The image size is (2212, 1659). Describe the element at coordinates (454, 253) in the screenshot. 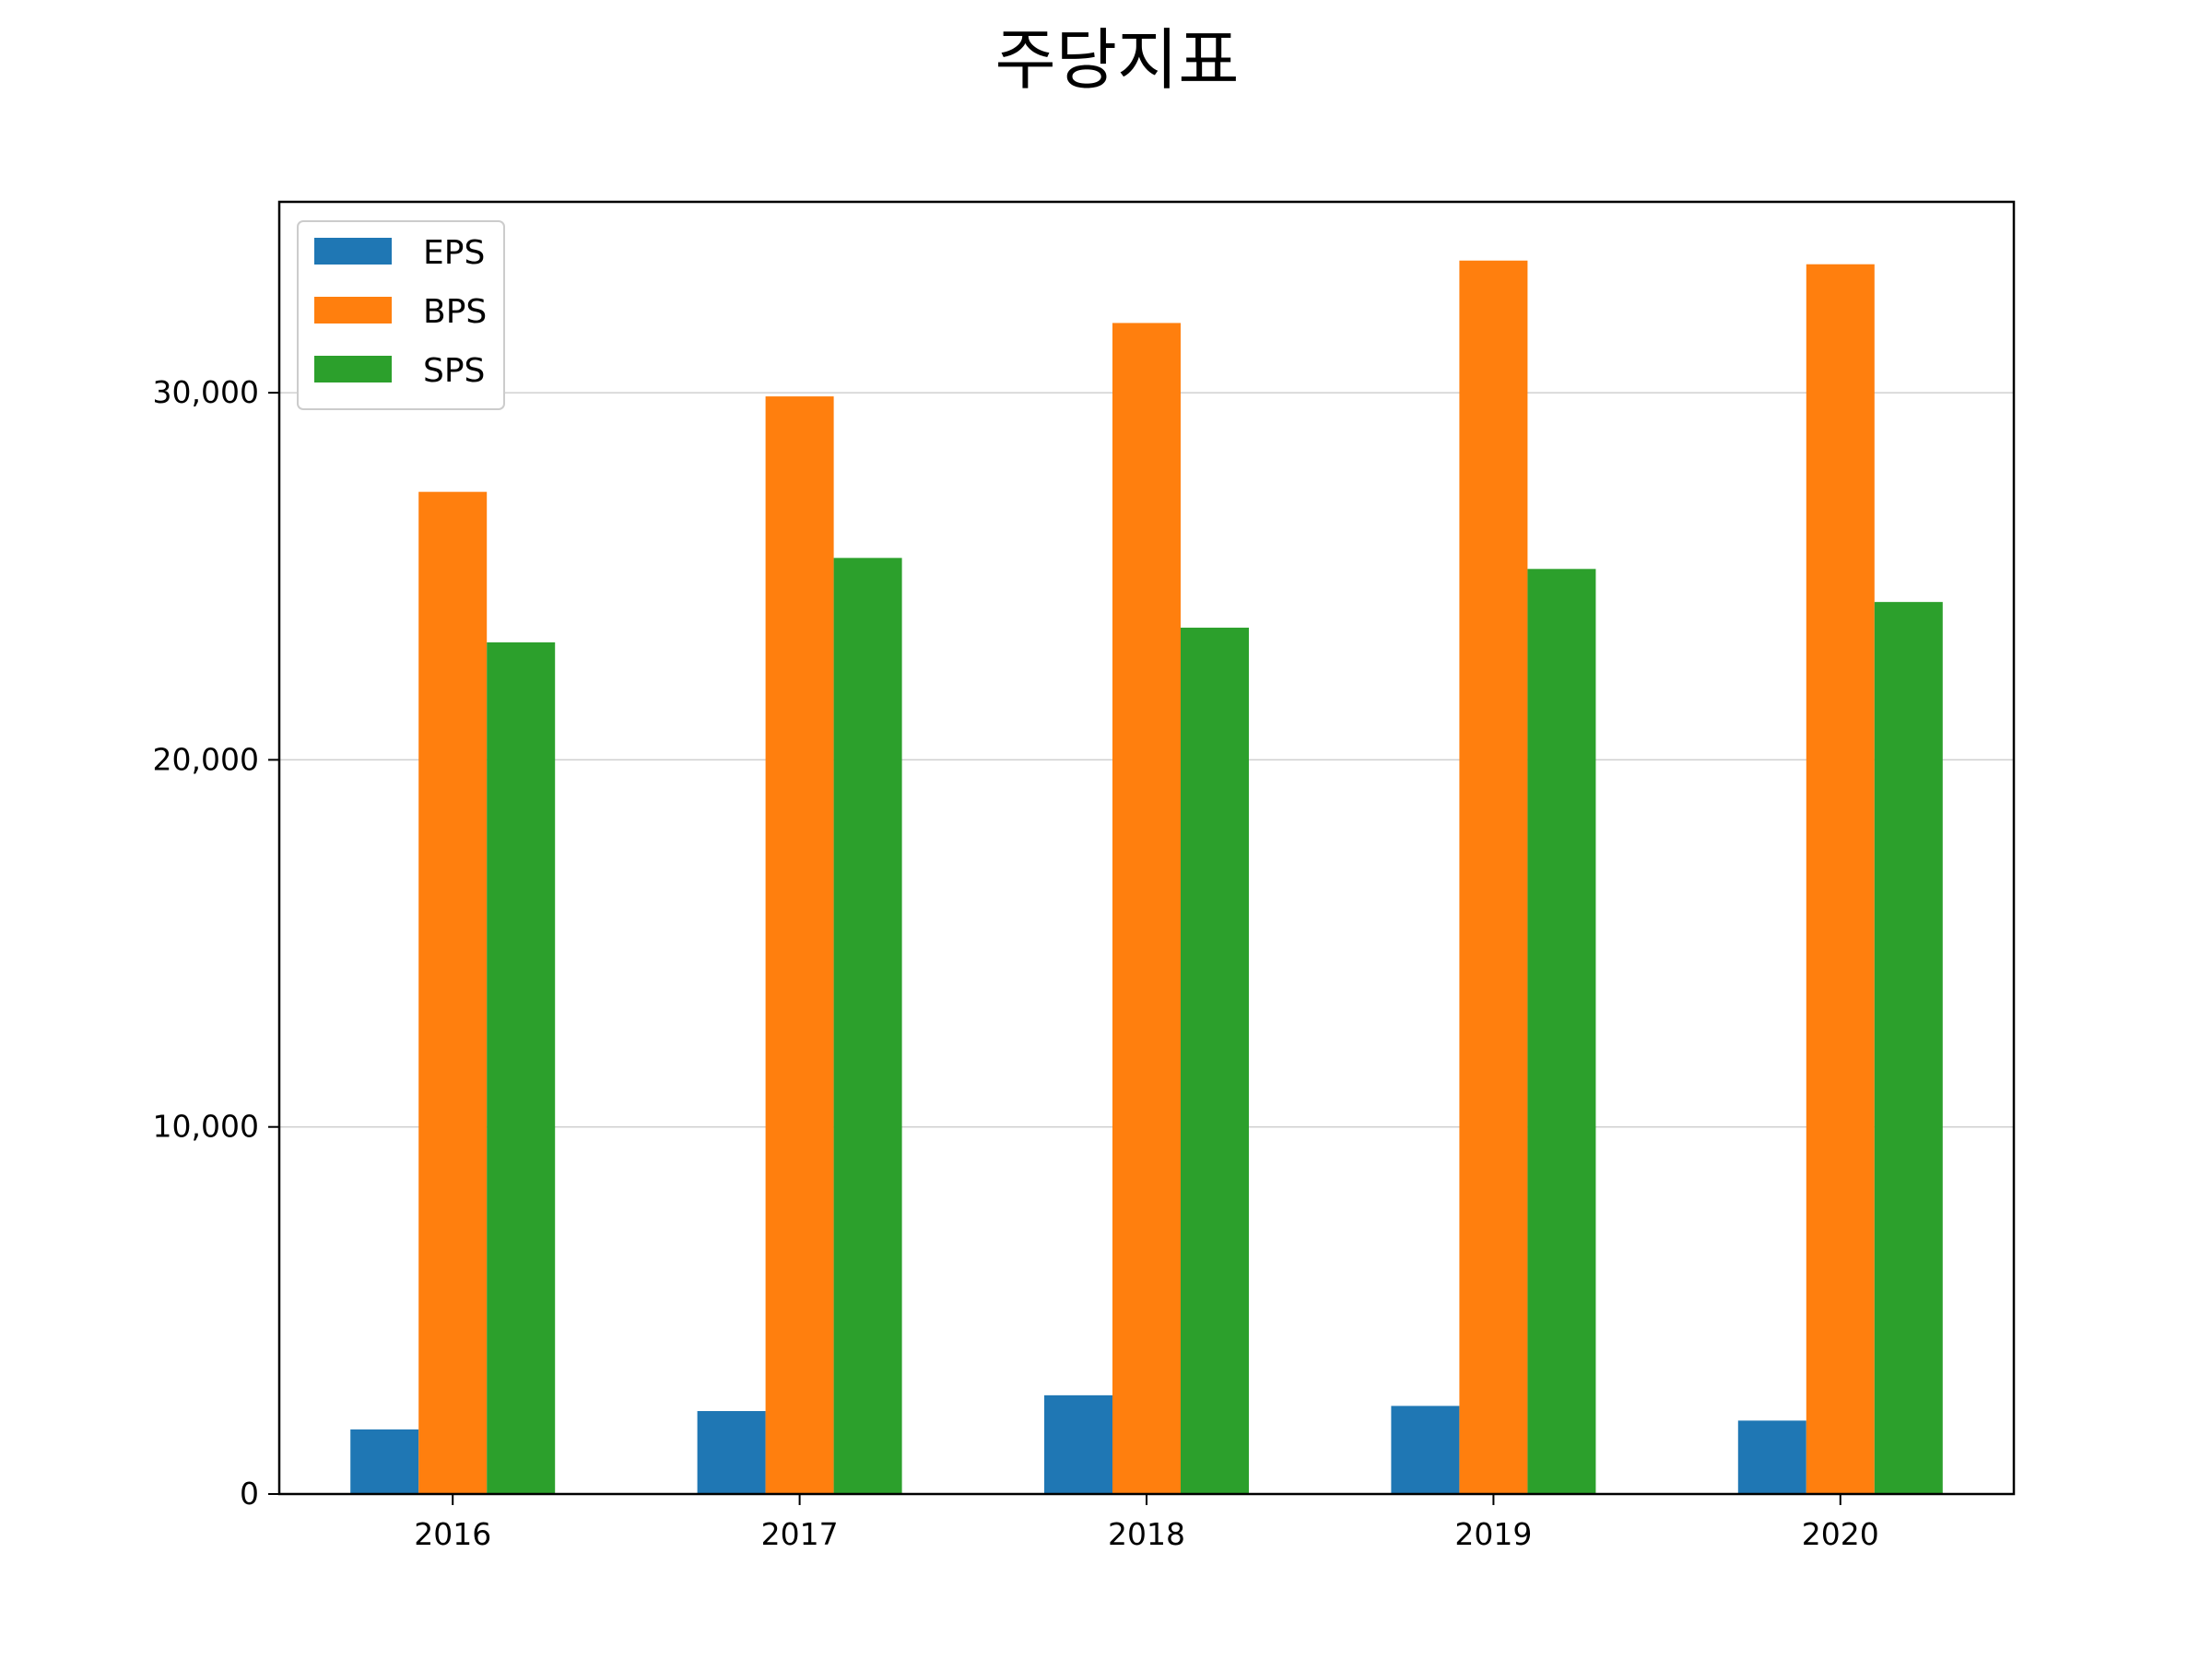

I see `legend-label-eps: EPS` at that location.